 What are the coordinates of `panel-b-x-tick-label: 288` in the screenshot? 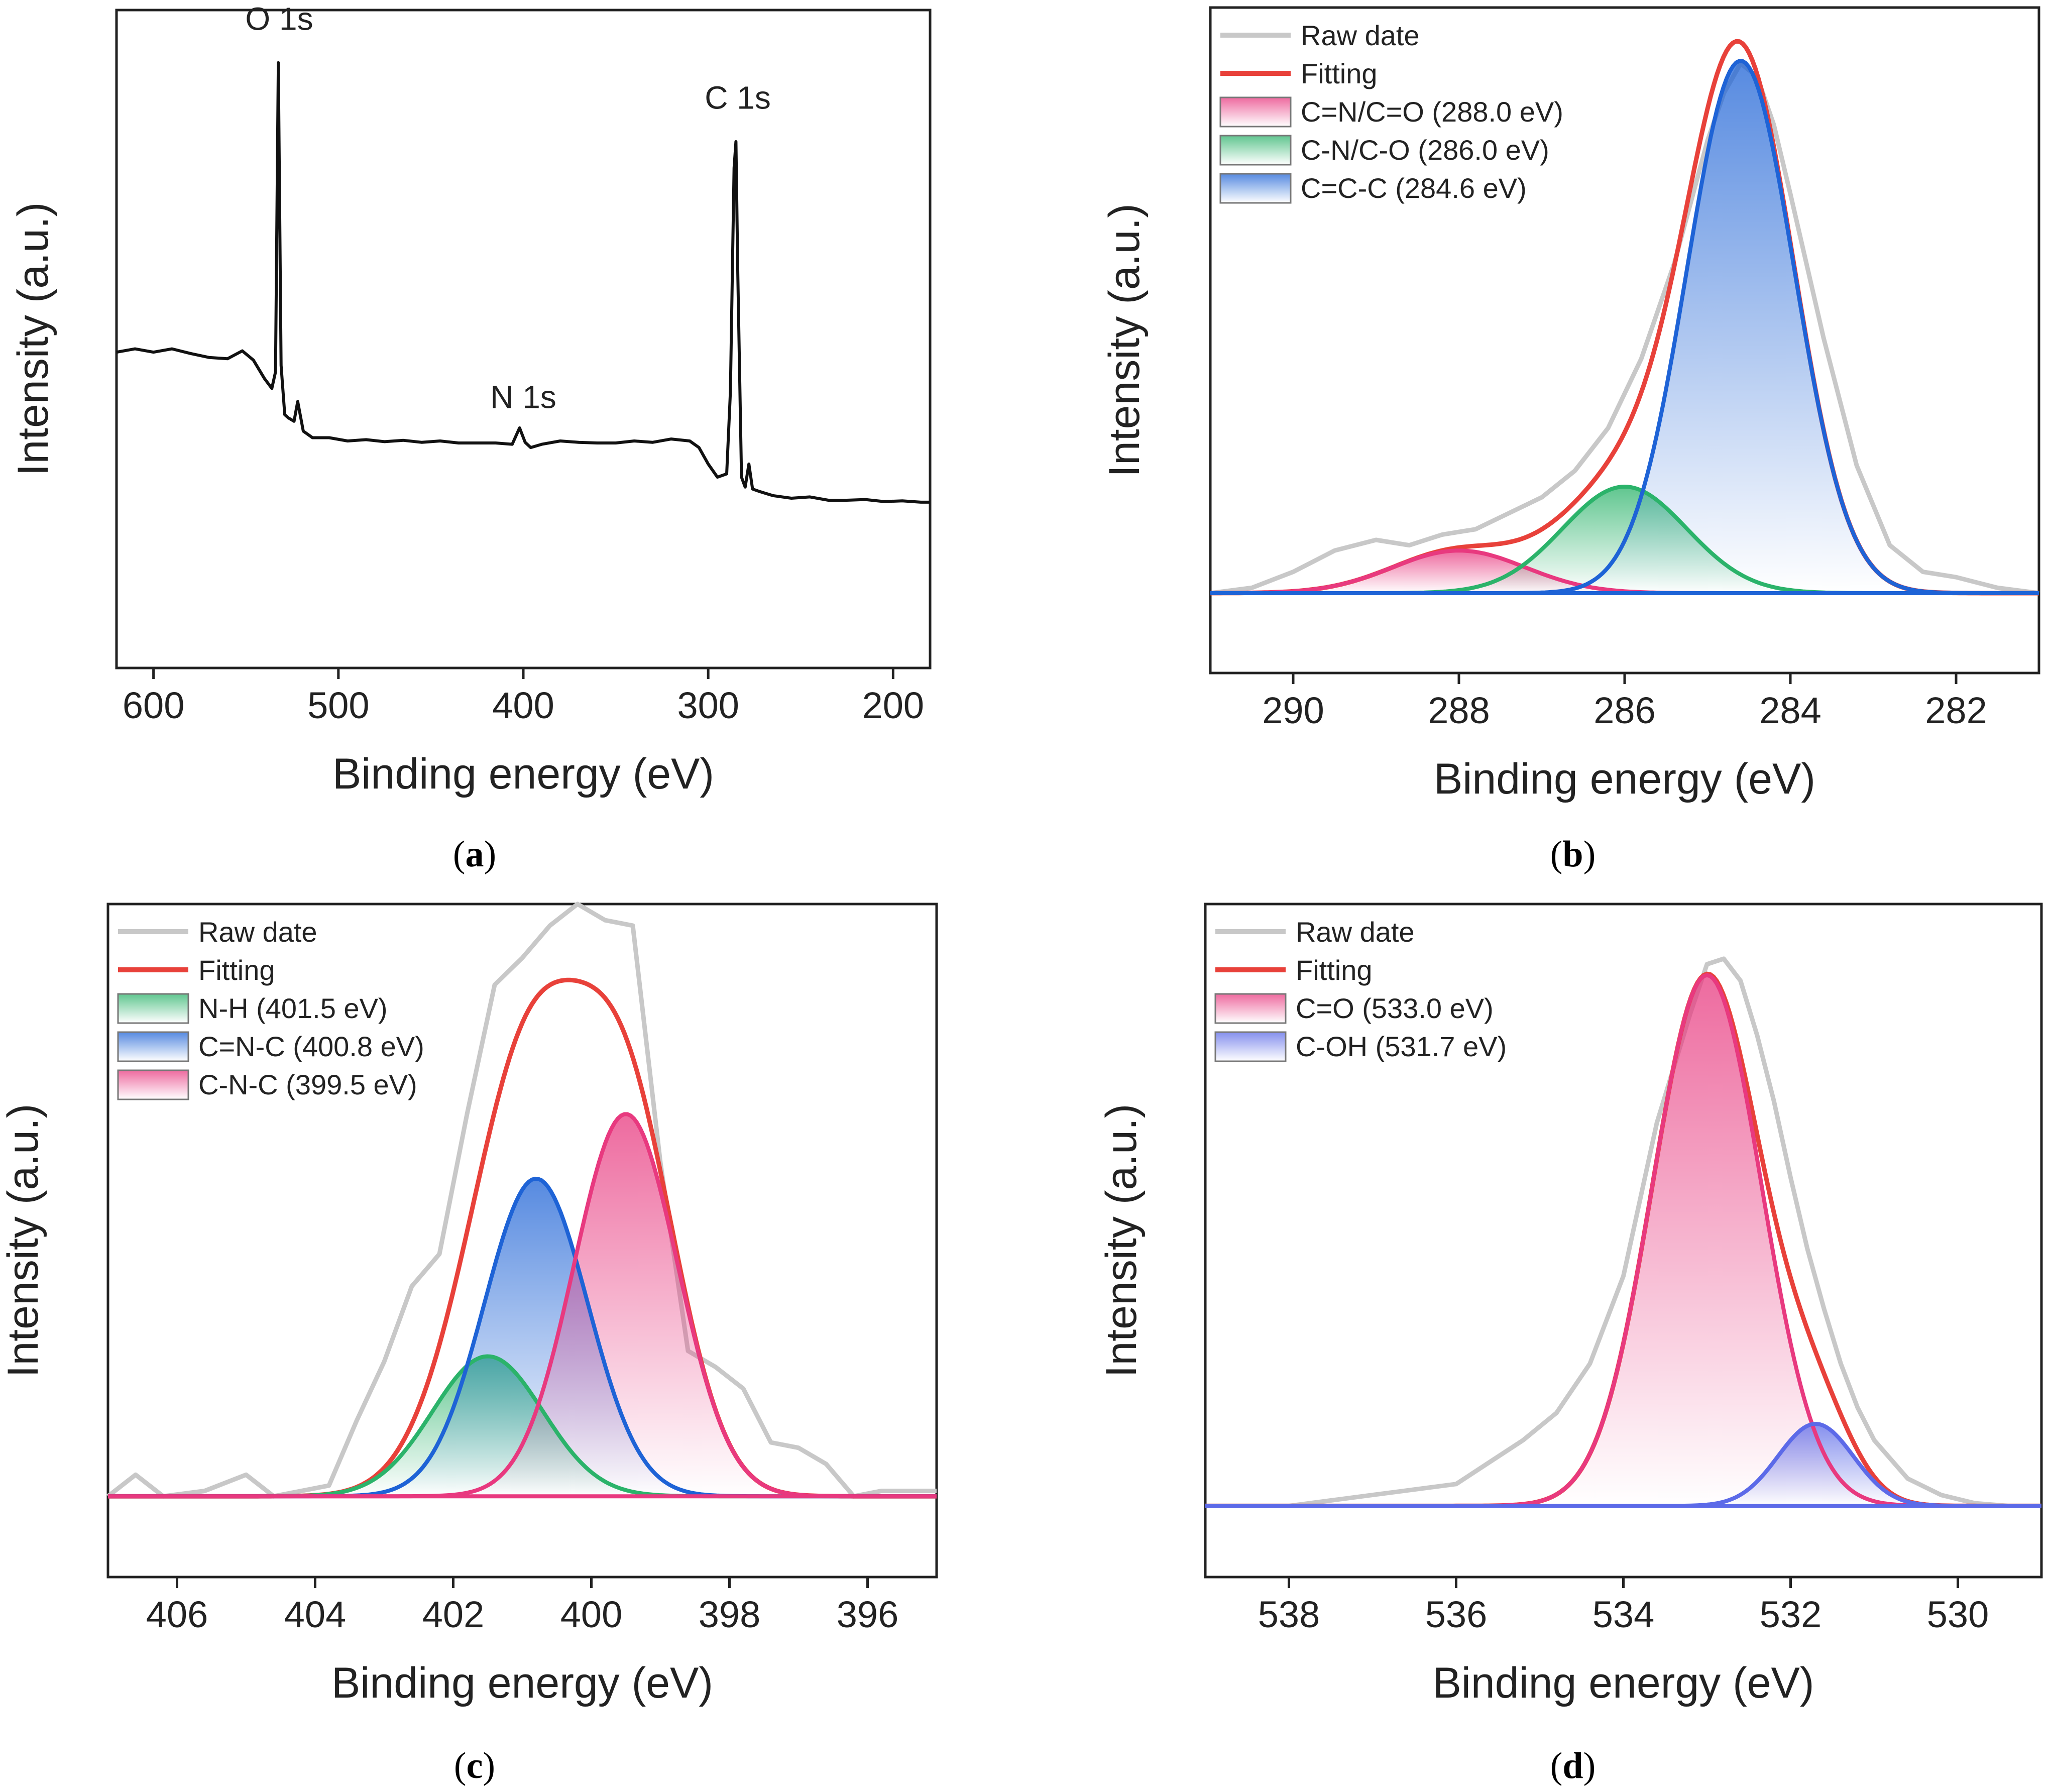 It's located at (1459, 710).